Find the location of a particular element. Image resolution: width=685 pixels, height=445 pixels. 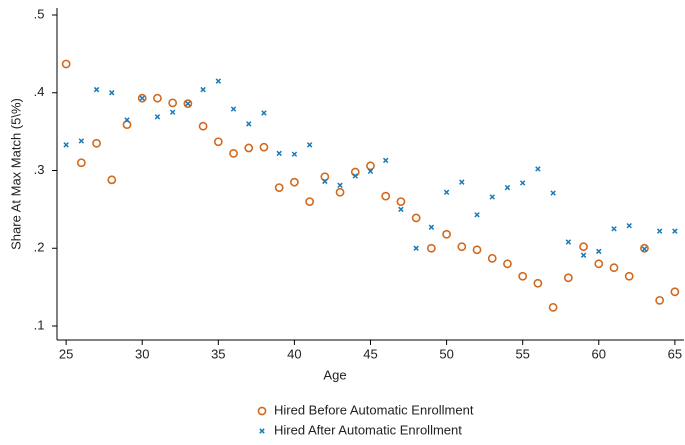

y-tick-label: .1 is located at coordinates (39, 324).